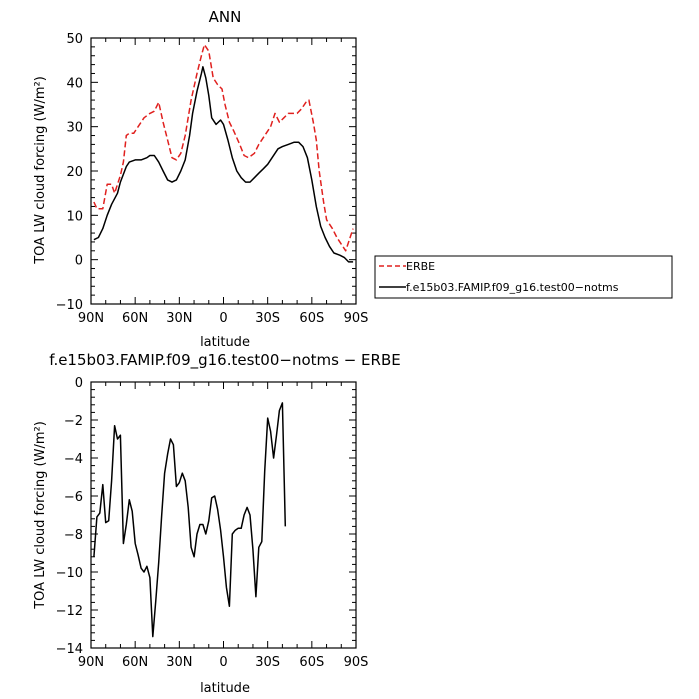  Describe the element at coordinates (74, 128) in the screenshot. I see `top-y-tick-label: 30` at that location.